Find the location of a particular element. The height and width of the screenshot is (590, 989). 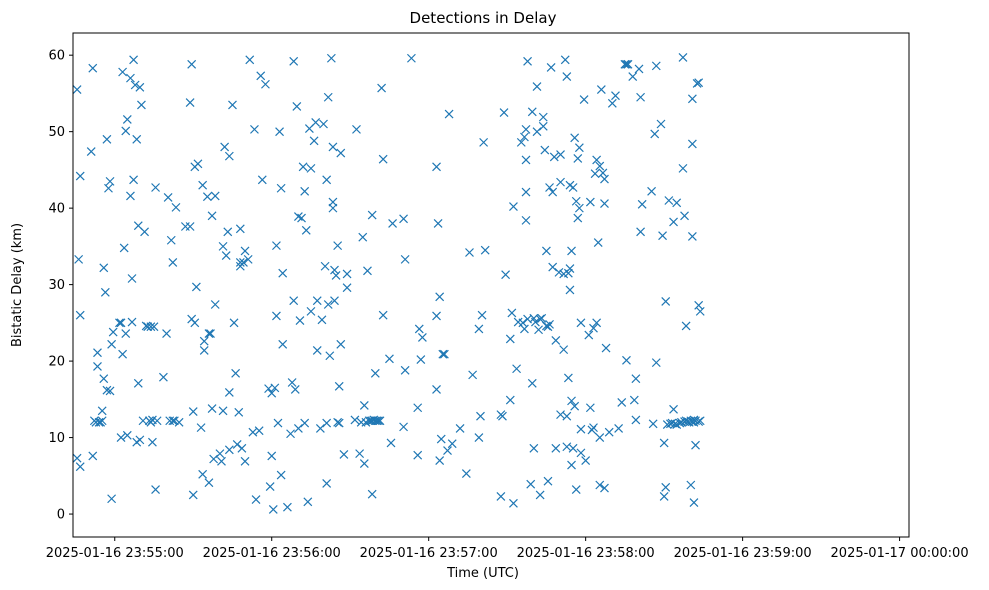

y-tick-label: 10 is located at coordinates (56, 438).